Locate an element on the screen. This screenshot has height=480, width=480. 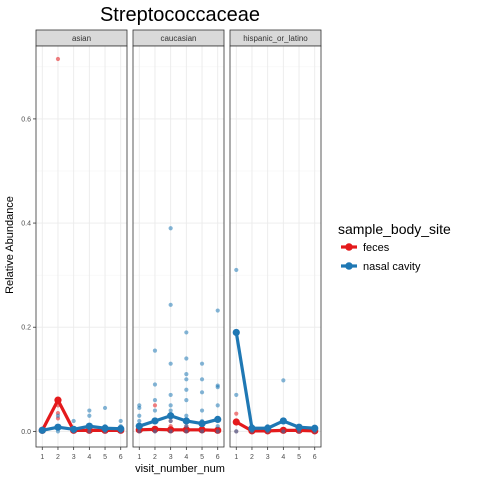
panel-strip-label: caucasian is located at coordinates (178, 38).